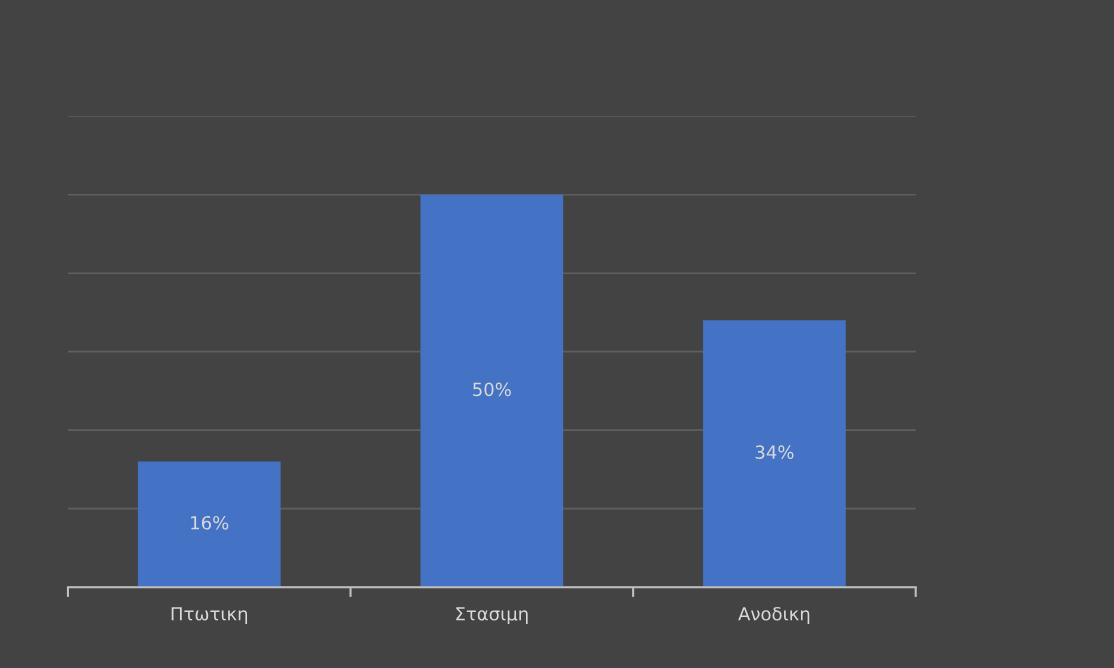 This screenshot has height=668, width=1114. I want to click on x-tick-label: Ανοδικη, so click(774, 615).